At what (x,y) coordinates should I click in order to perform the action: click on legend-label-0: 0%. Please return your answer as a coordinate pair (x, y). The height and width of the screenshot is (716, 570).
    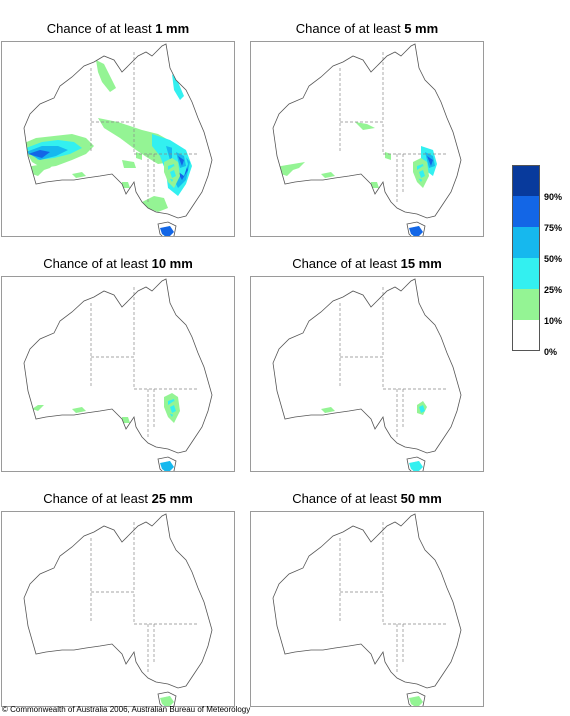
    Looking at the image, I should click on (551, 352).